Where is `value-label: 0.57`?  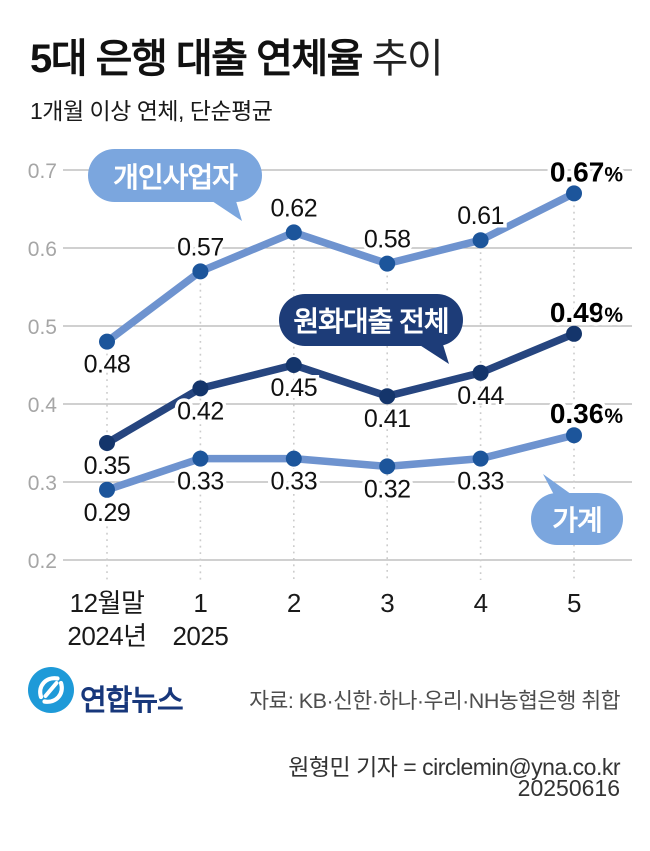 value-label: 0.57 is located at coordinates (200, 247).